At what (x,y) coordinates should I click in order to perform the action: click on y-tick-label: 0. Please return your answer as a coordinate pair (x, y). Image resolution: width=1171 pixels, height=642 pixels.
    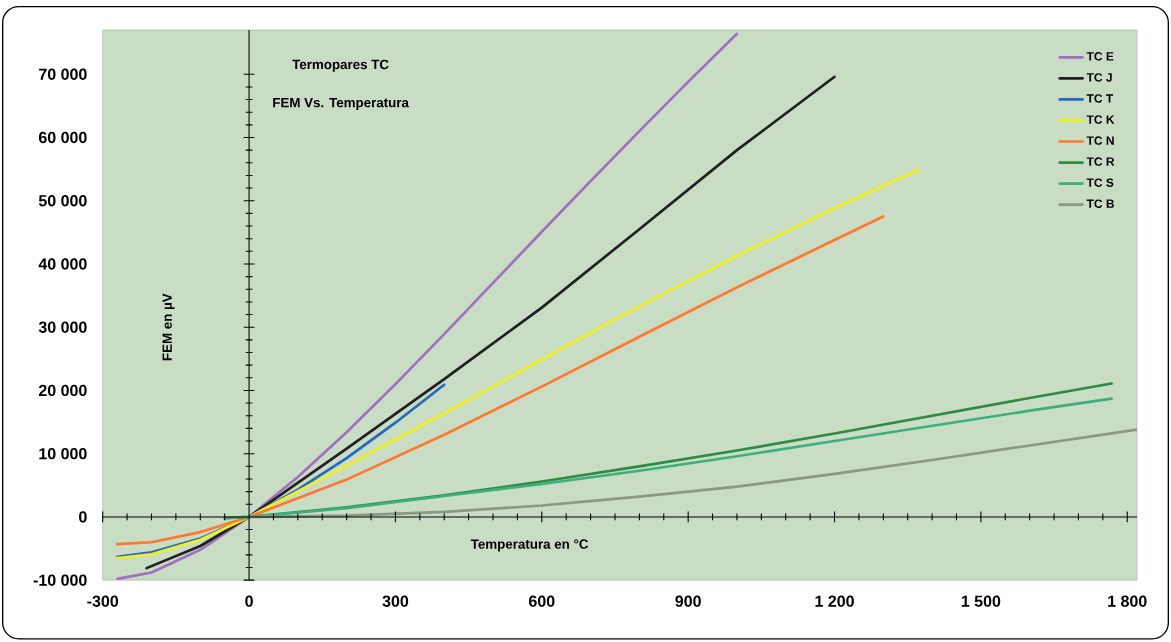
    Looking at the image, I should click on (83, 517).